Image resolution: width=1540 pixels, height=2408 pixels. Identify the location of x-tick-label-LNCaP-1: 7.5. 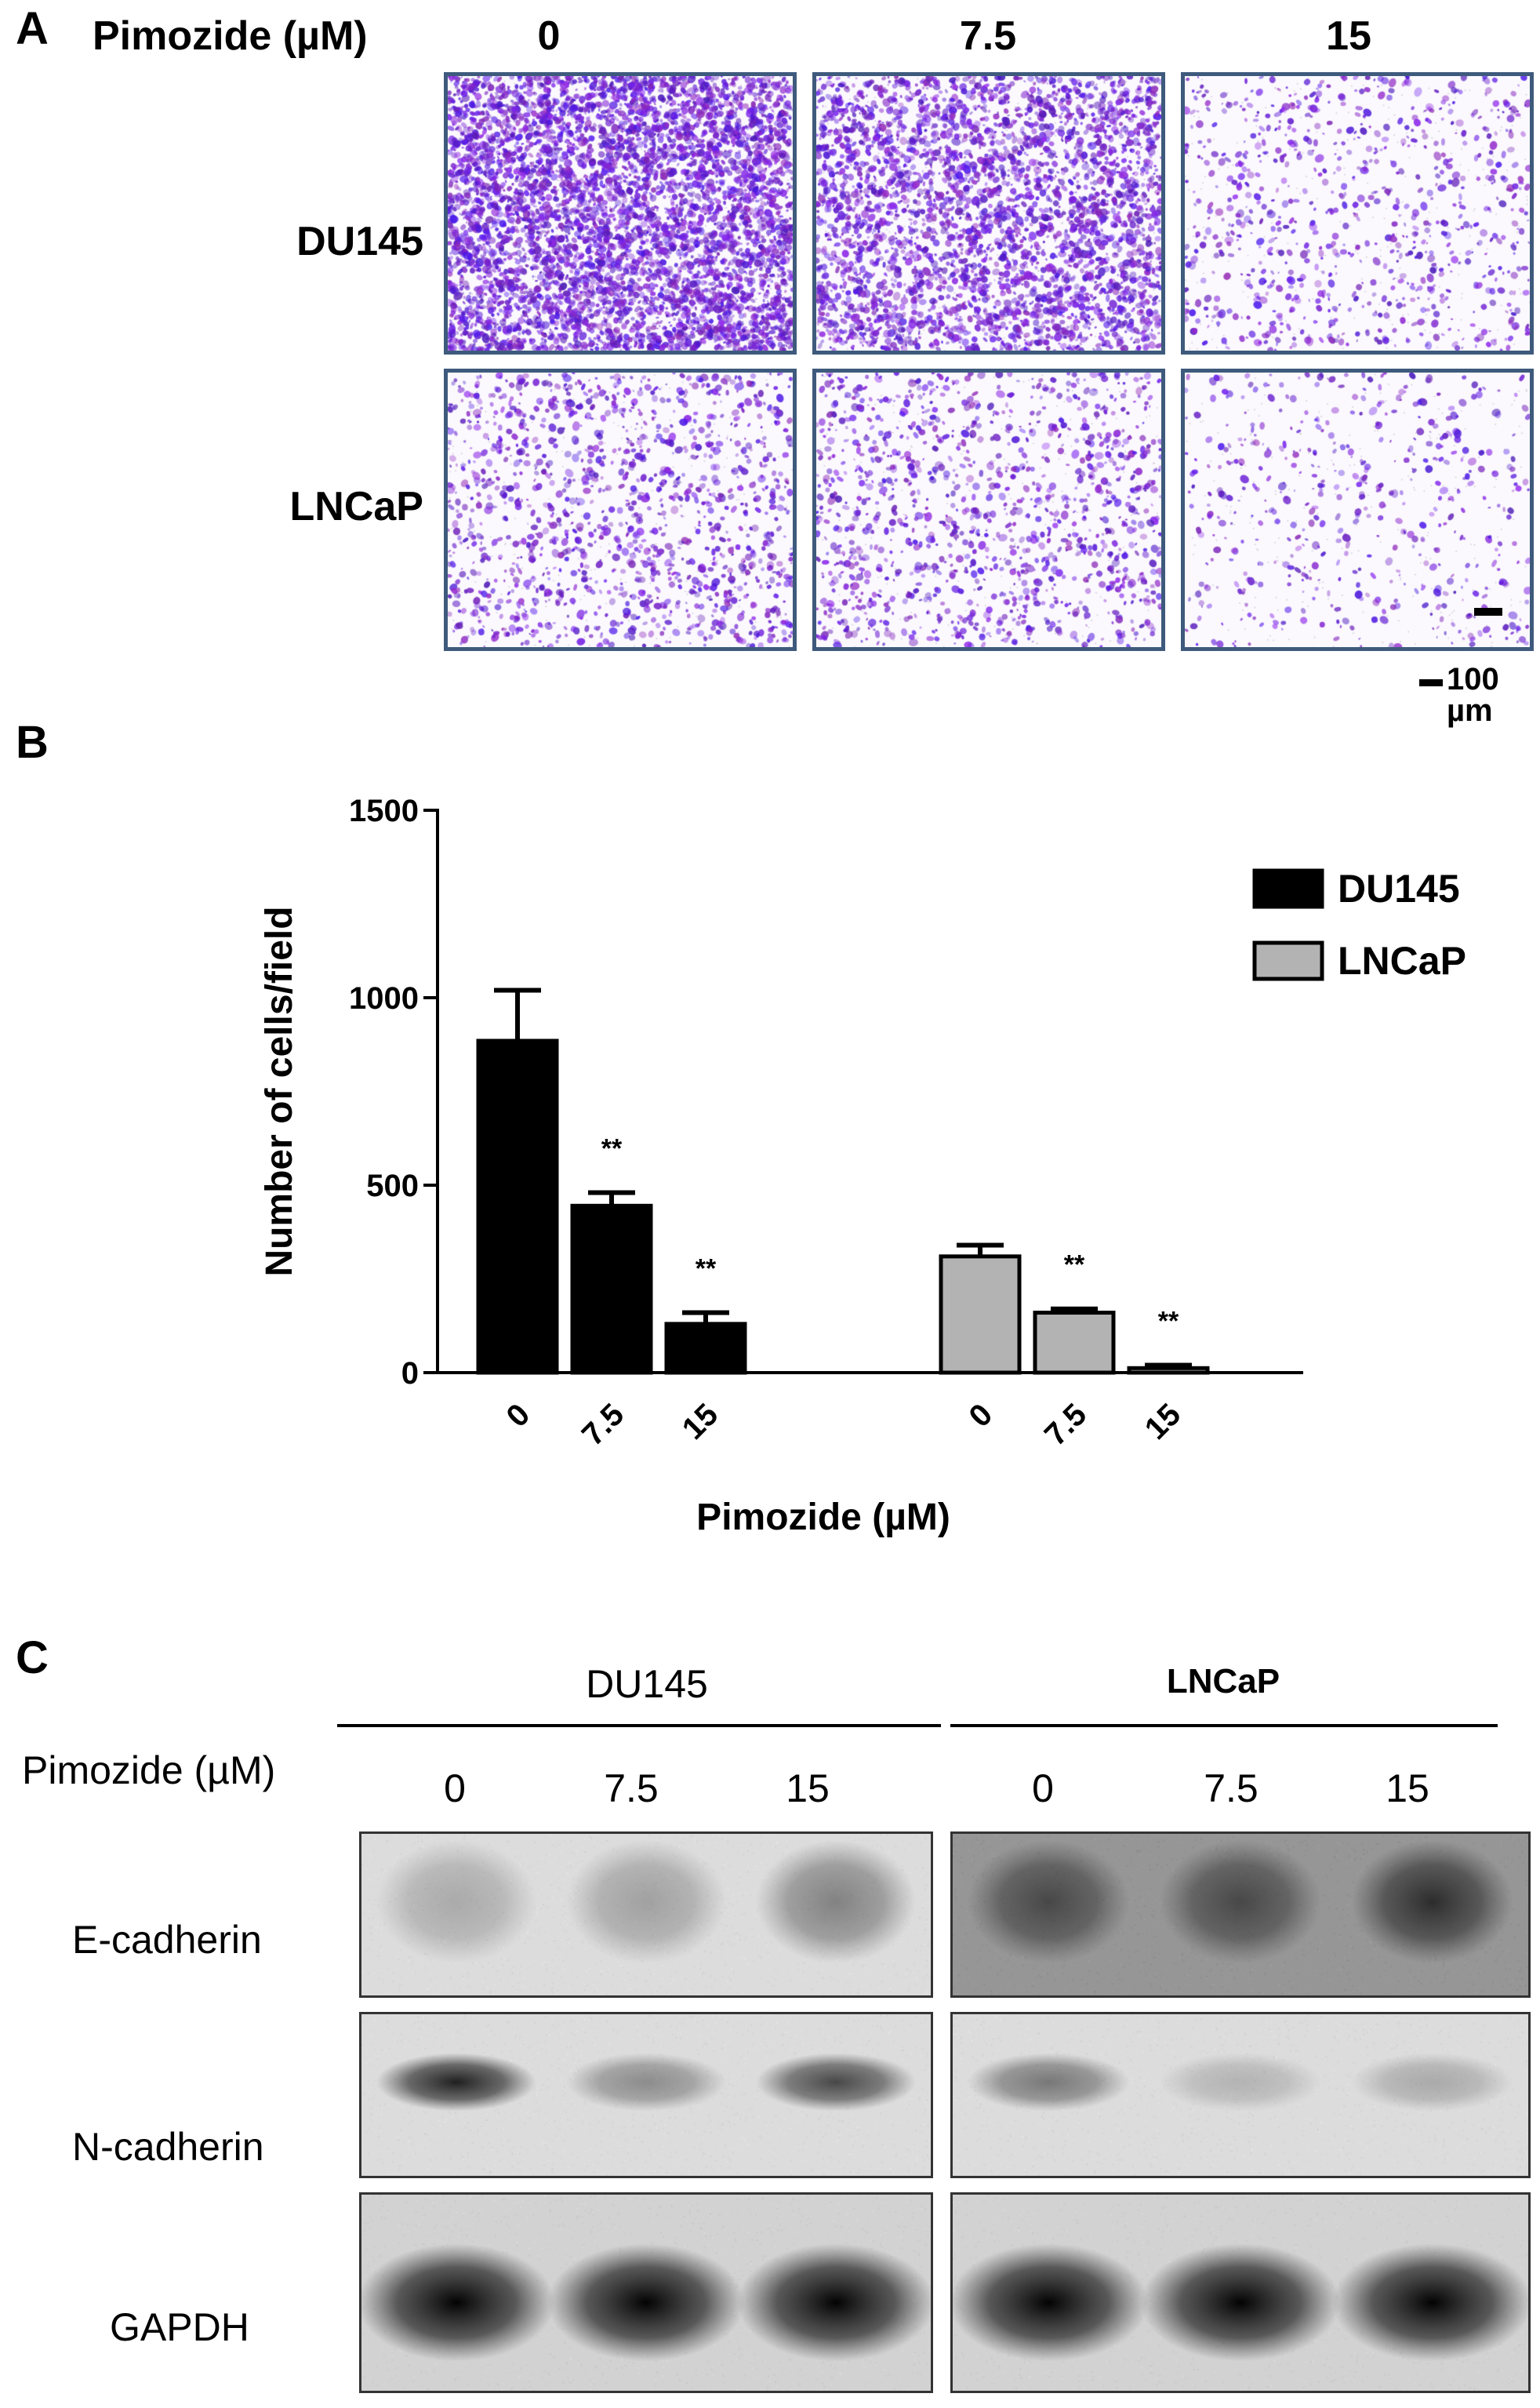
(1065, 1424).